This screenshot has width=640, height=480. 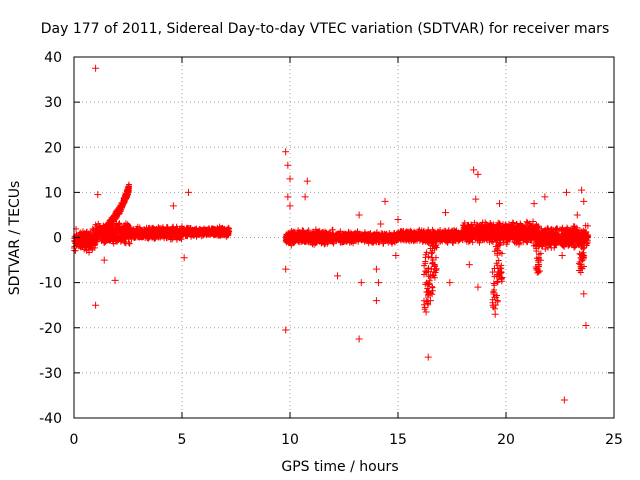 I want to click on y-axis-label: SDTVAR / TECUs, so click(x=15, y=238).